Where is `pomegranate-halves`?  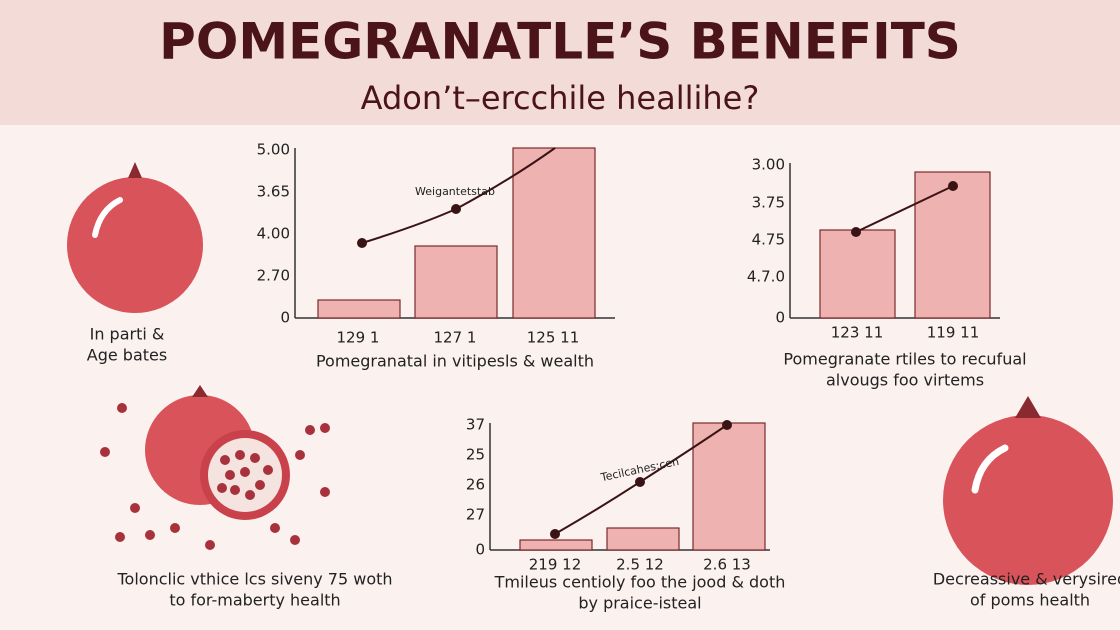 pomegranate-halves is located at coordinates (215, 467).